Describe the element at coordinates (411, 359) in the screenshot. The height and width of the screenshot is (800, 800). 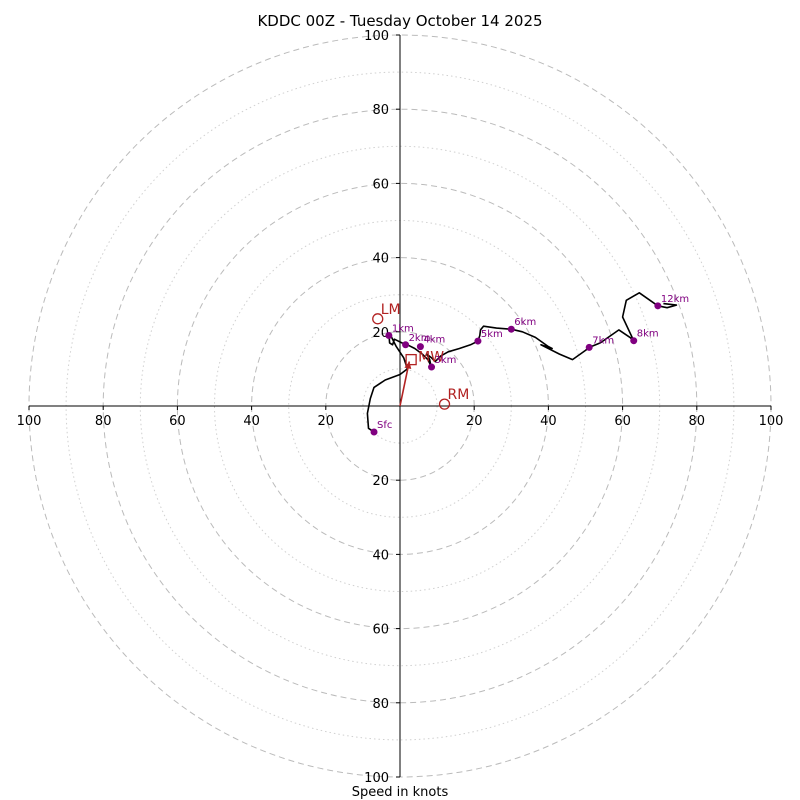
I see `mean-wind-marker` at that location.